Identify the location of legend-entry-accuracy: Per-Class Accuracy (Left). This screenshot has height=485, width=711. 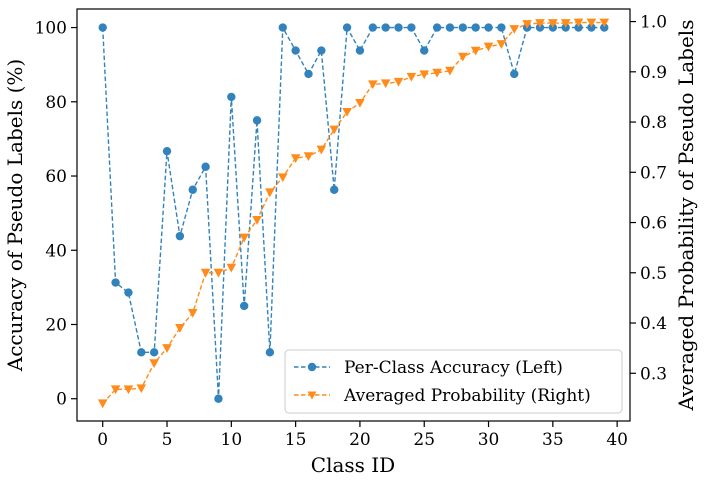
(428, 368).